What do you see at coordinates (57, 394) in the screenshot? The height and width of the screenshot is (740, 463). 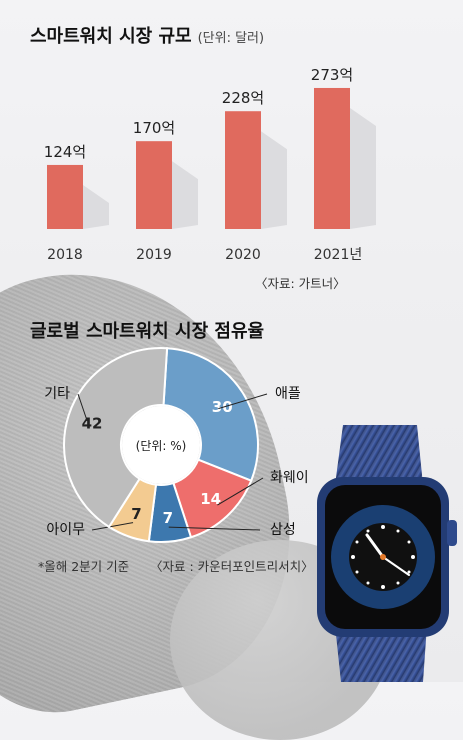 I see `pie-slice-label: 기타` at bounding box center [57, 394].